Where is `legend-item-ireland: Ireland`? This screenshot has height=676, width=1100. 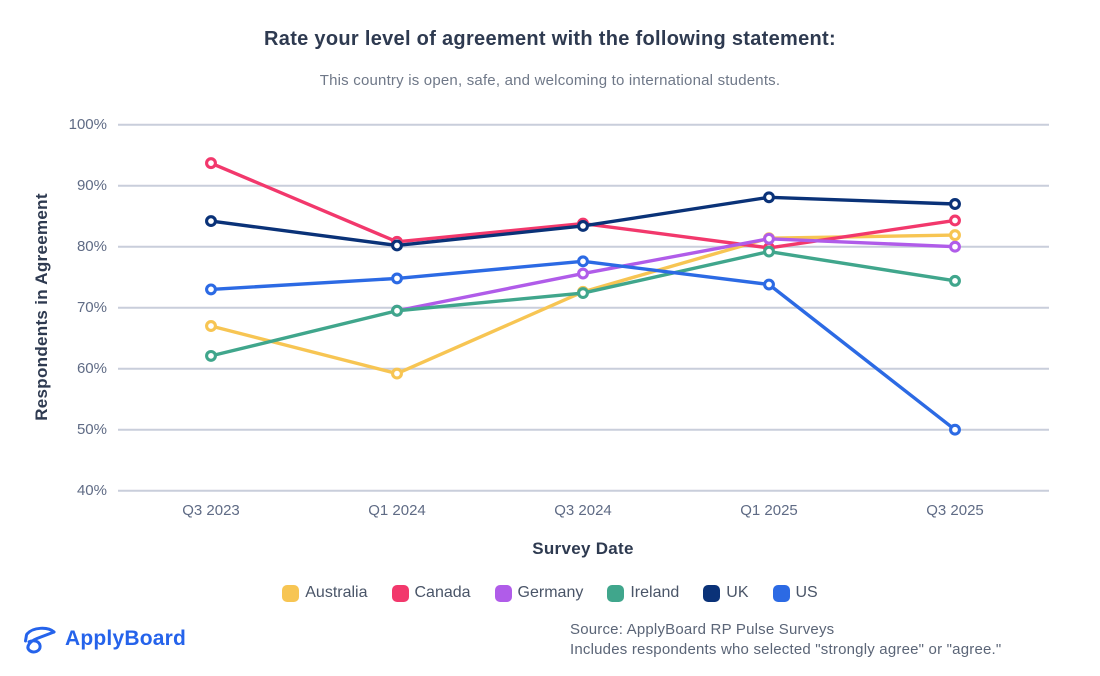 legend-item-ireland: Ireland is located at coordinates (643, 593).